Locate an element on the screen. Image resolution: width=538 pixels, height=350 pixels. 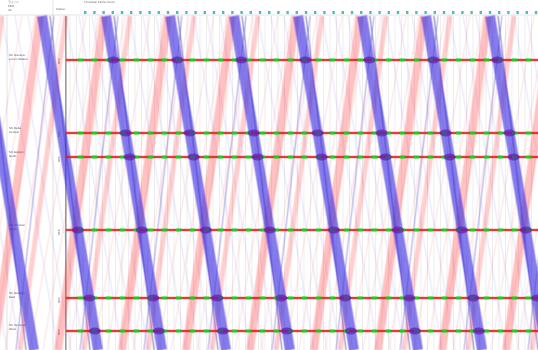
station-label-6: SC Terminal West is located at coordinates (17, 327).